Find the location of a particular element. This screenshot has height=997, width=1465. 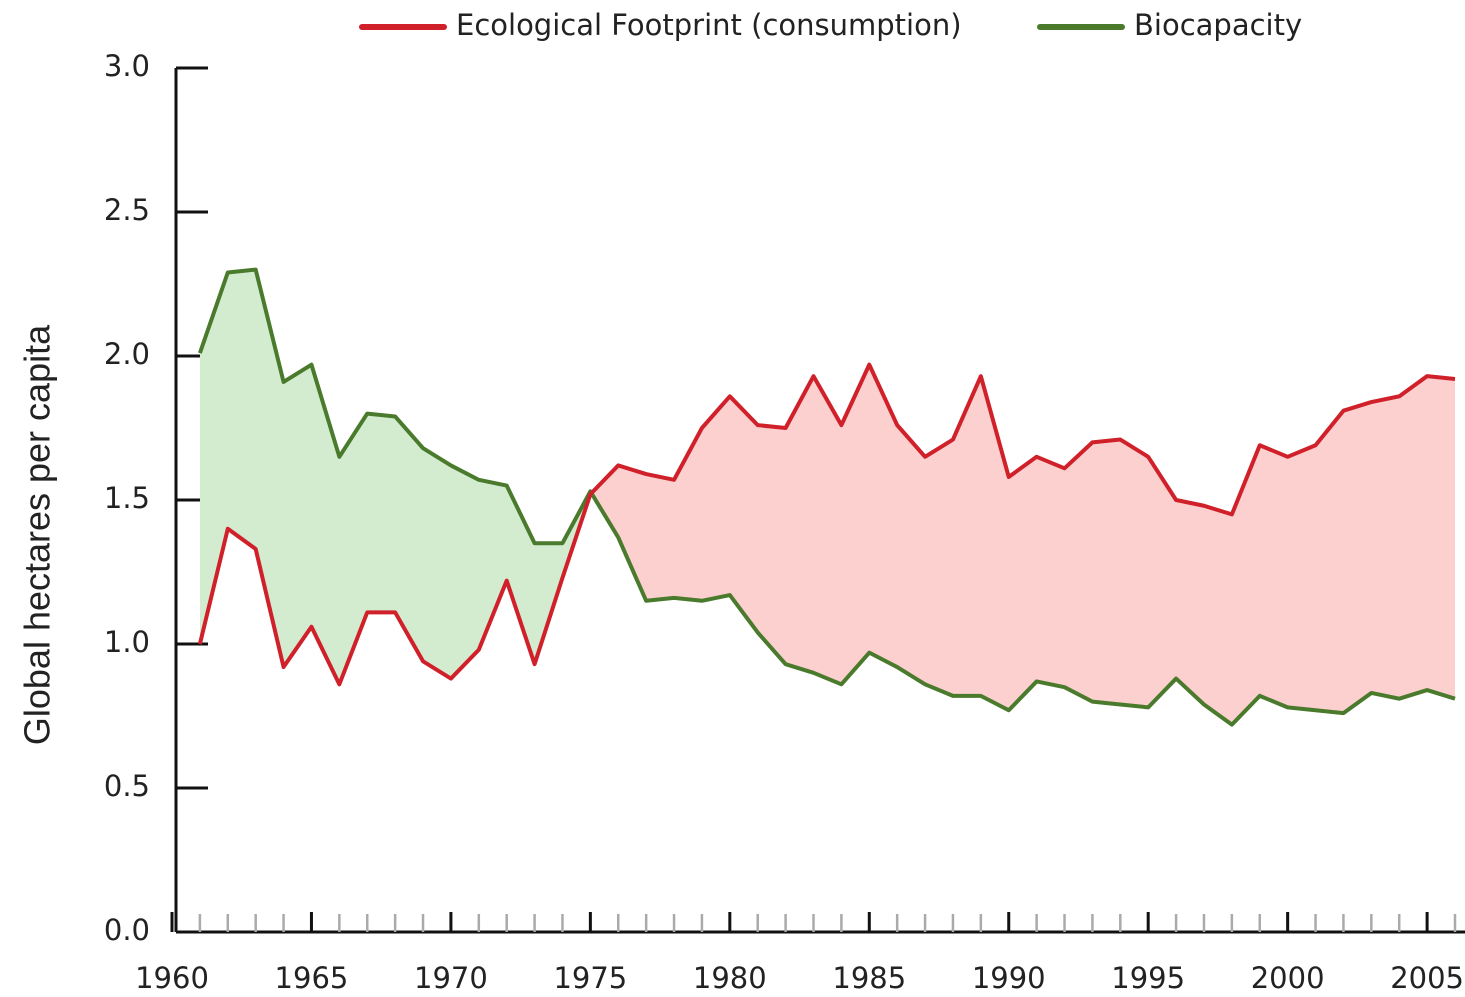

x-tick-label: 1995 is located at coordinates (1148, 978).